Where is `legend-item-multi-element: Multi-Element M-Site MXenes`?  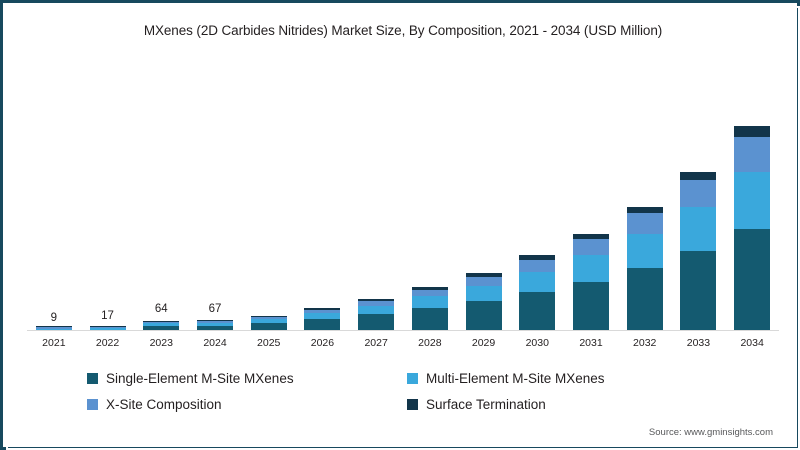 legend-item-multi-element: Multi-Element M-Site MXenes is located at coordinates (567, 378).